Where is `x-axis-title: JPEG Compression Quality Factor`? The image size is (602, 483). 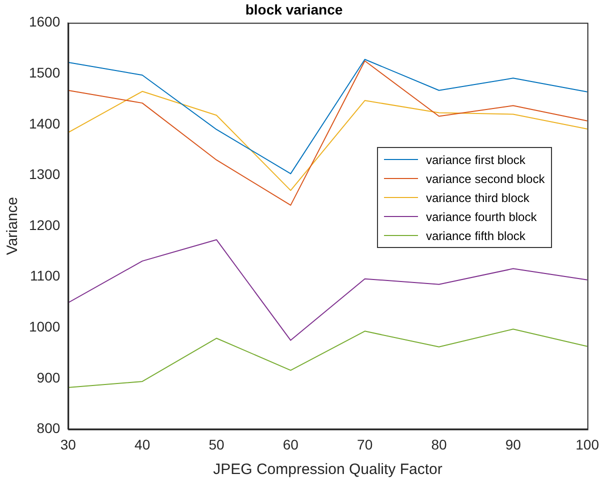
x-axis-title: JPEG Compression Quality Factor is located at coordinates (327, 469).